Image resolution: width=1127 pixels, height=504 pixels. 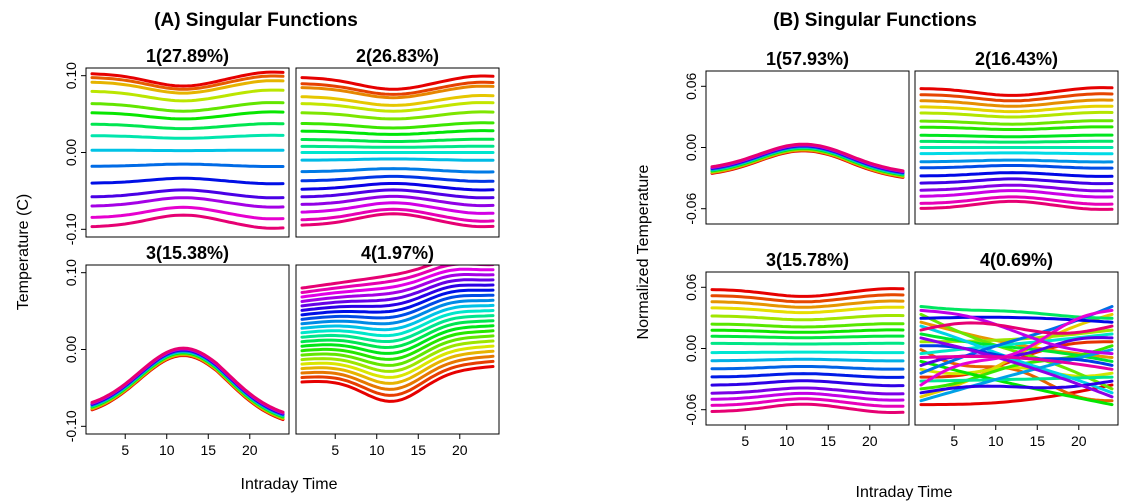 What do you see at coordinates (691, 209) in the screenshot?
I see `y-tick-label: -0.06` at bounding box center [691, 209].